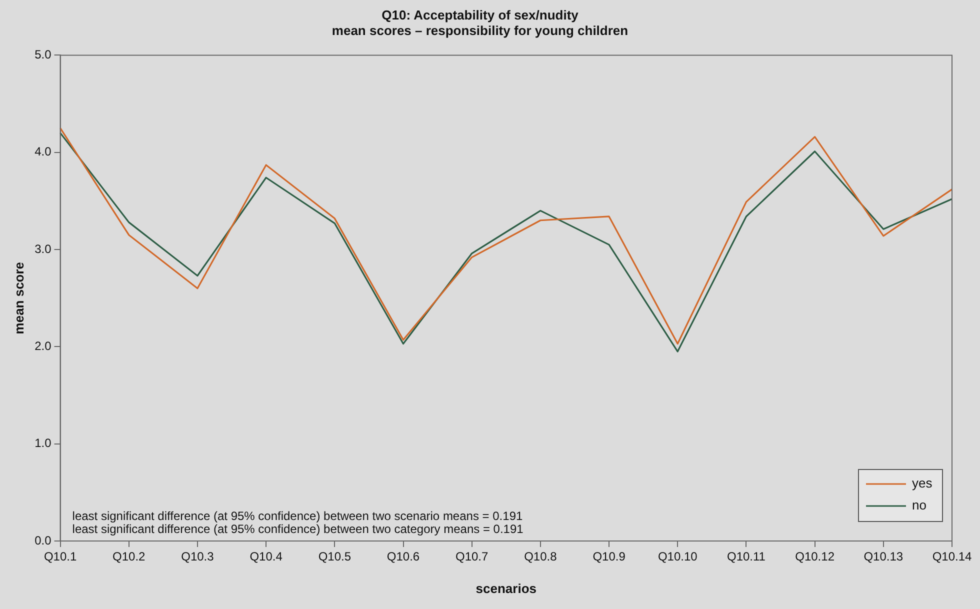  What do you see at coordinates (266, 557) in the screenshot?
I see `x-tick-label: Q10.4` at bounding box center [266, 557].